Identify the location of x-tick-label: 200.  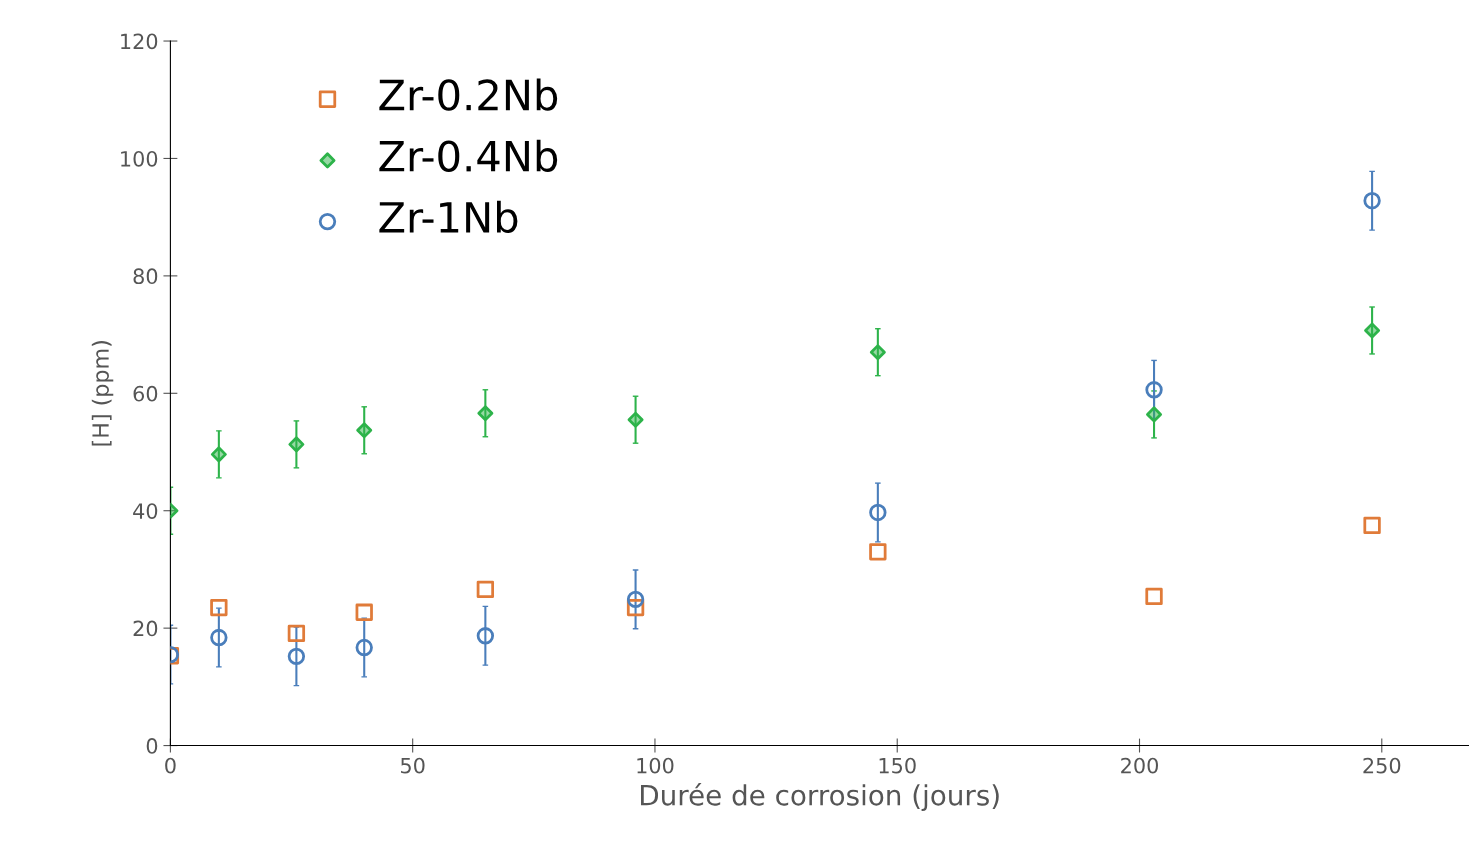
(1139, 765).